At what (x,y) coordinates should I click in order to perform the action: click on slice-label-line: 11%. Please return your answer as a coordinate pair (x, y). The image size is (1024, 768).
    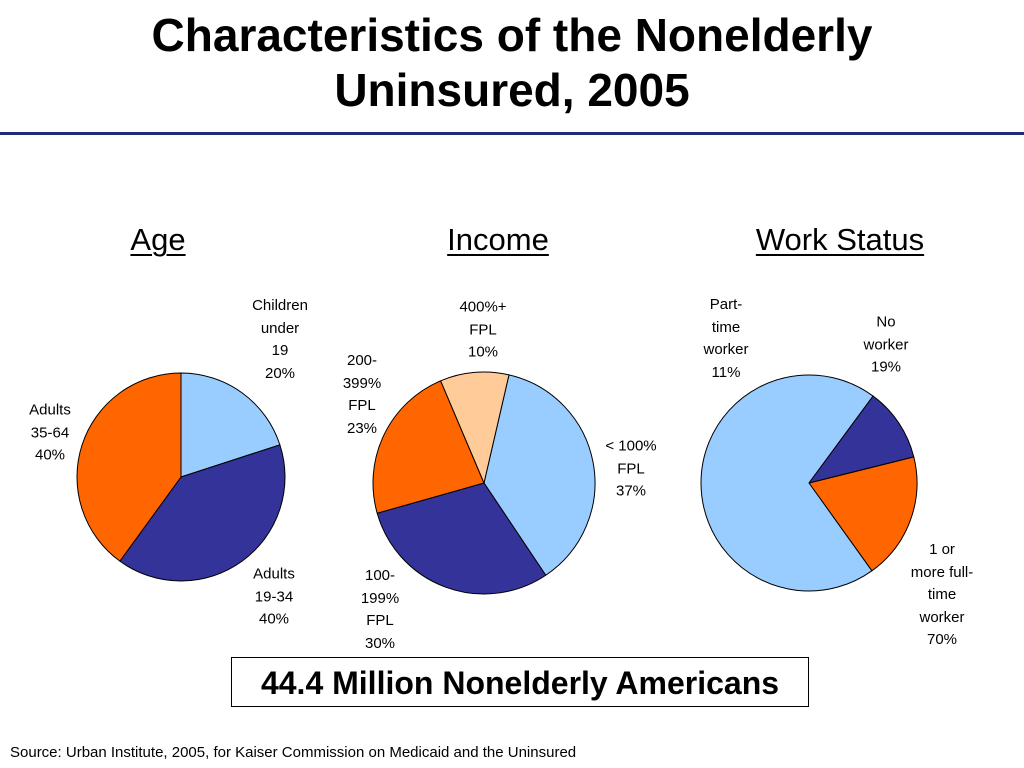
    Looking at the image, I should click on (726, 372).